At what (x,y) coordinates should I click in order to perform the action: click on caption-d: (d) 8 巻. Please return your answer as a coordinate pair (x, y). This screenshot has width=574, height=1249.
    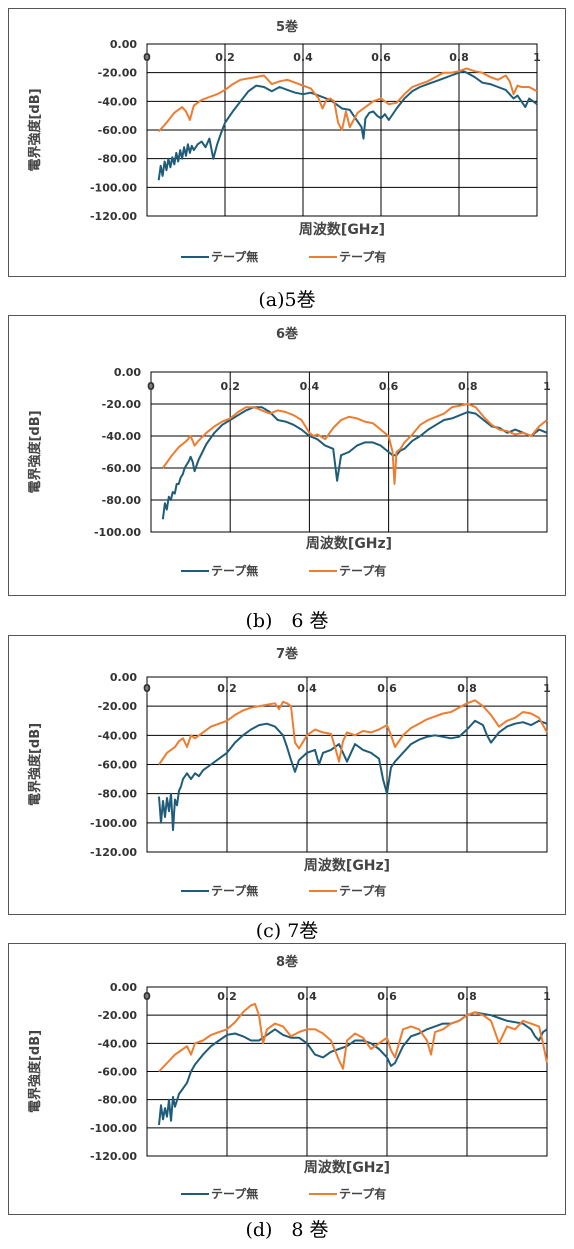
    Looking at the image, I should click on (287, 1230).